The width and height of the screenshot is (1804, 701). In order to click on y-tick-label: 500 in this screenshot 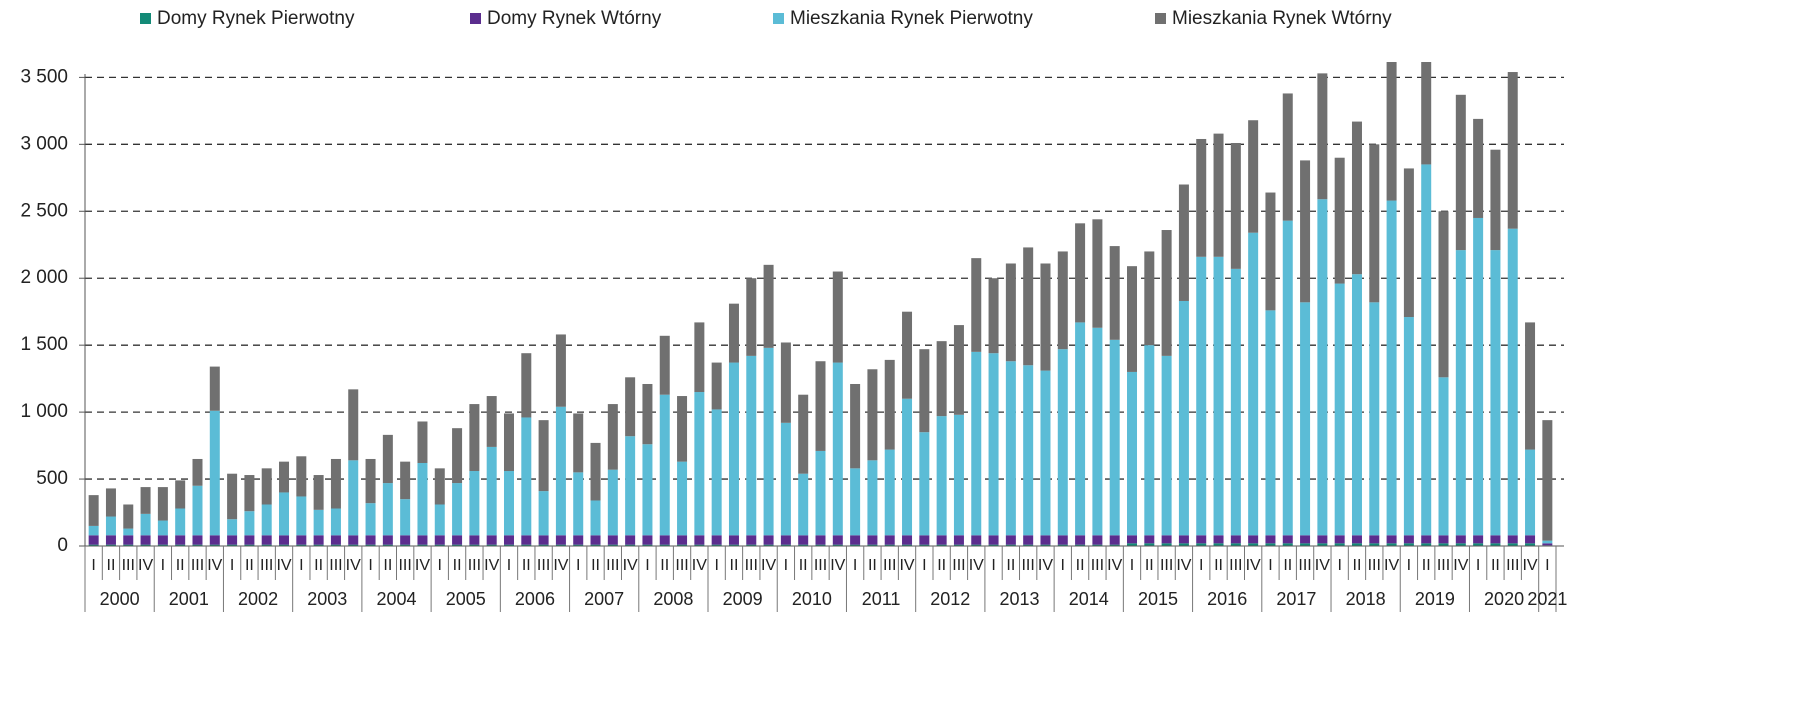, I will do `click(52, 478)`.